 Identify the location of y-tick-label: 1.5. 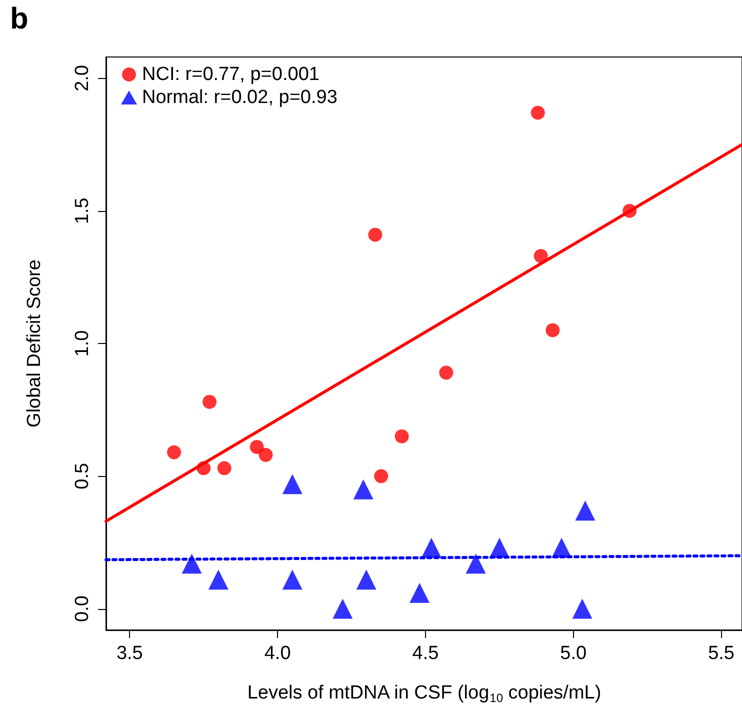
(82, 211).